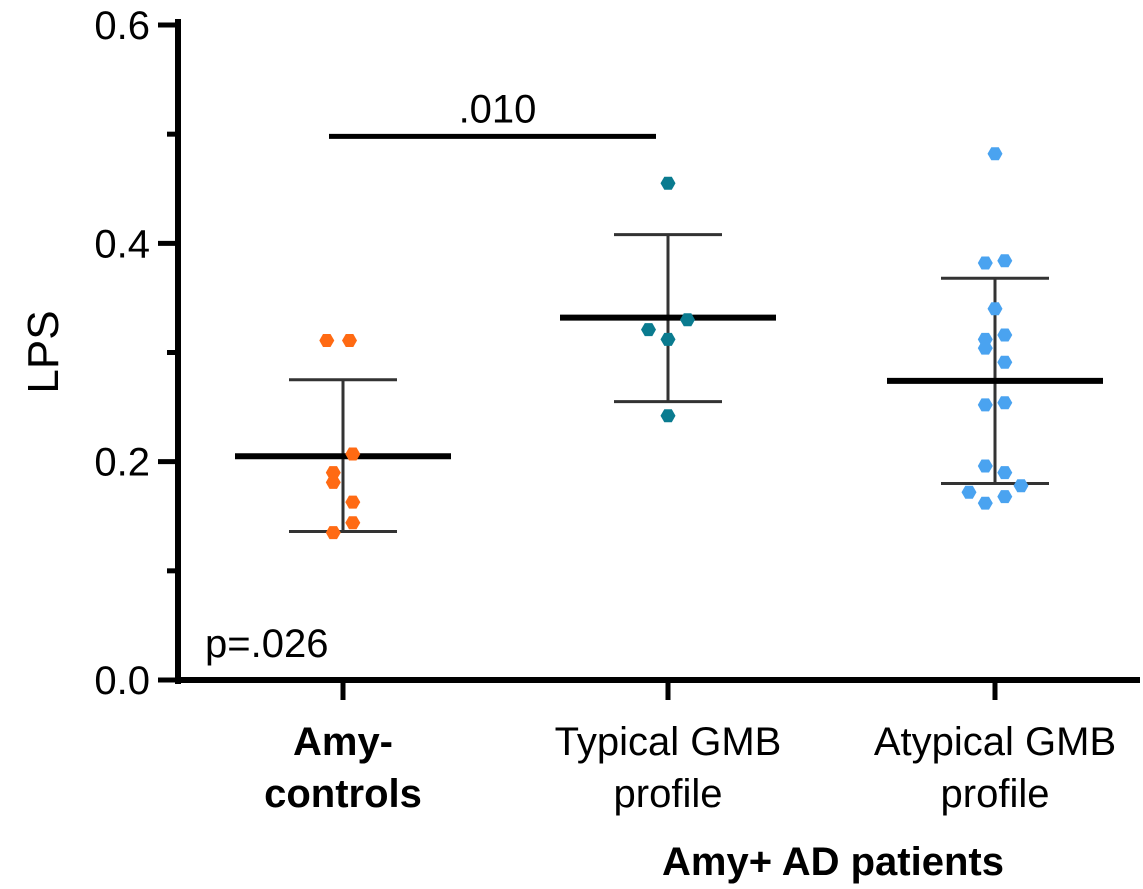 This screenshot has width=1143, height=889. What do you see at coordinates (343, 742) in the screenshot?
I see `x-category-label-line1: Amy-` at bounding box center [343, 742].